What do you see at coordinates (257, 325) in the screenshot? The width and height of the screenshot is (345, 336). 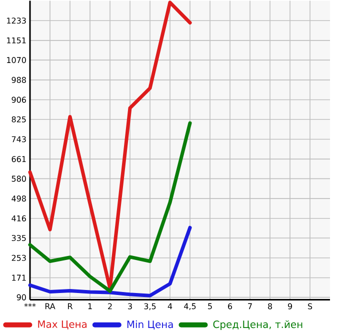 I see `legend-label: Сред.Цена, т.йен` at bounding box center [257, 325].